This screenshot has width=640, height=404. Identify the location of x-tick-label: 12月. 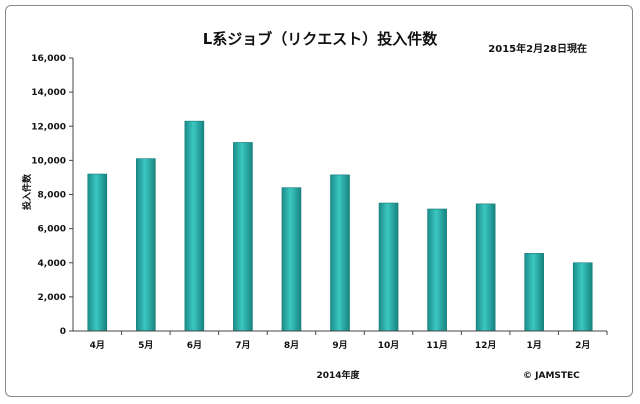
(486, 345).